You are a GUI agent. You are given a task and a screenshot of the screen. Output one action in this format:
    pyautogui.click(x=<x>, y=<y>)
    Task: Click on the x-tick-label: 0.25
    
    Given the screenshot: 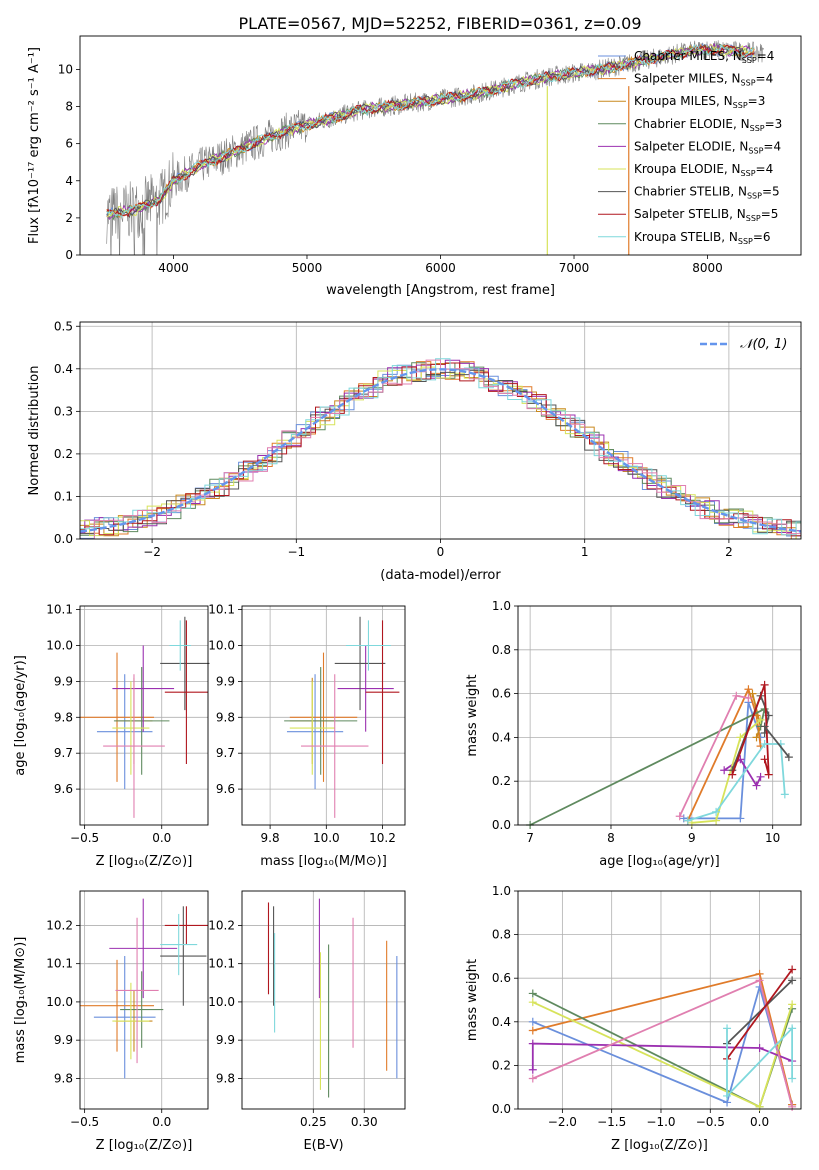 What is the action you would take?
    pyautogui.click(x=313, y=1122)
    